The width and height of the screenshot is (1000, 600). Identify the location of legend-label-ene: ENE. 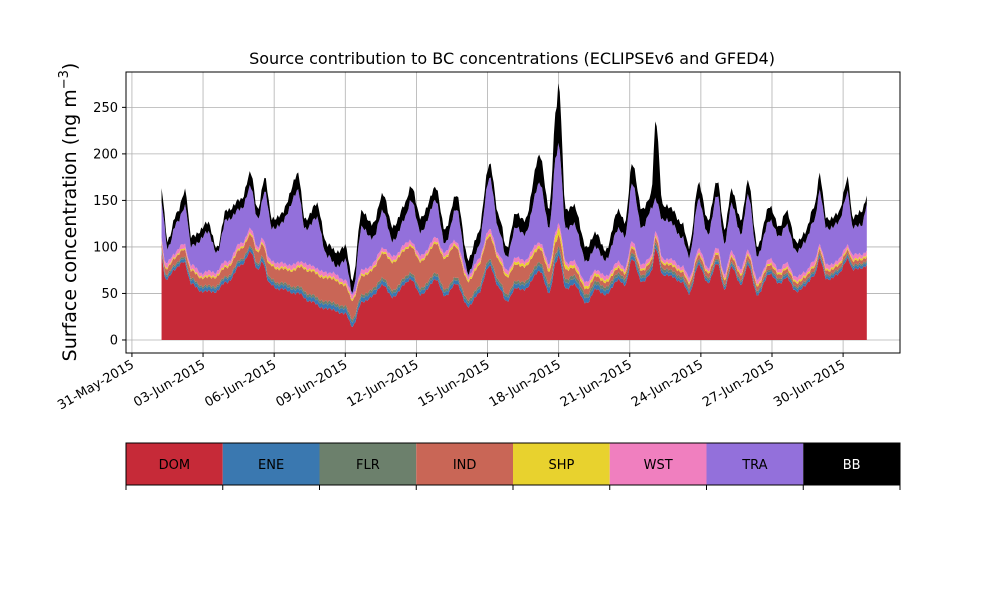
(271, 465).